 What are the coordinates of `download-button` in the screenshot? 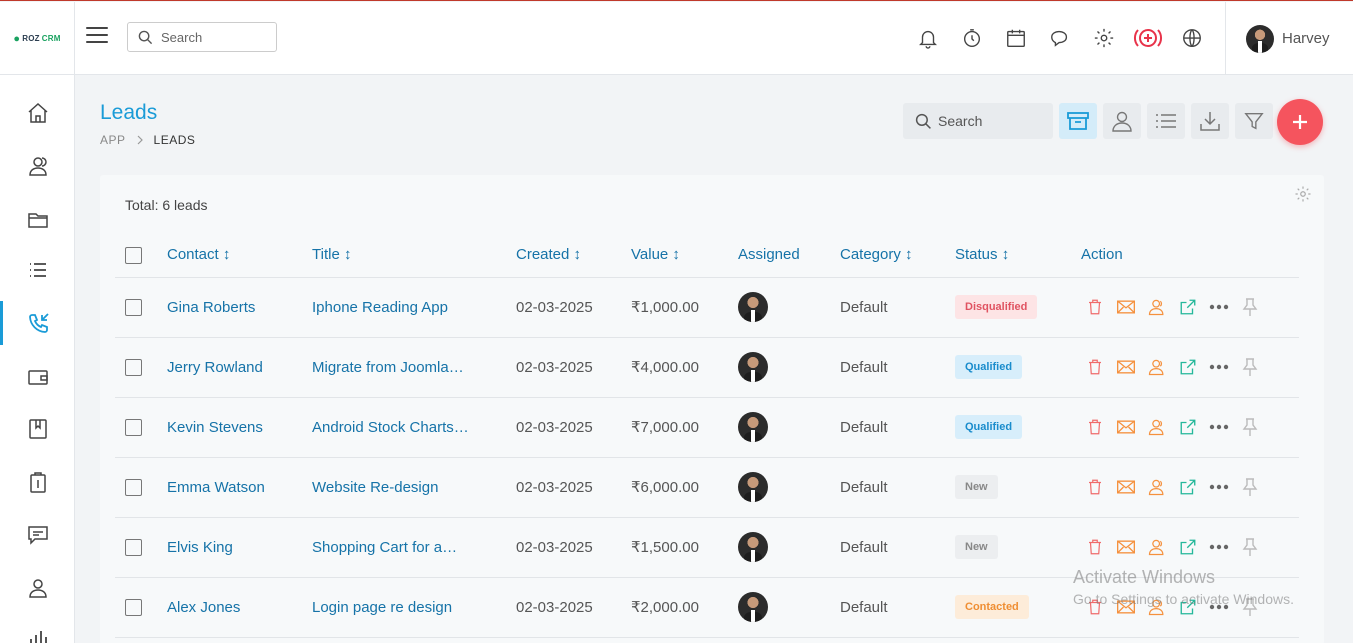 It's located at (1210, 121).